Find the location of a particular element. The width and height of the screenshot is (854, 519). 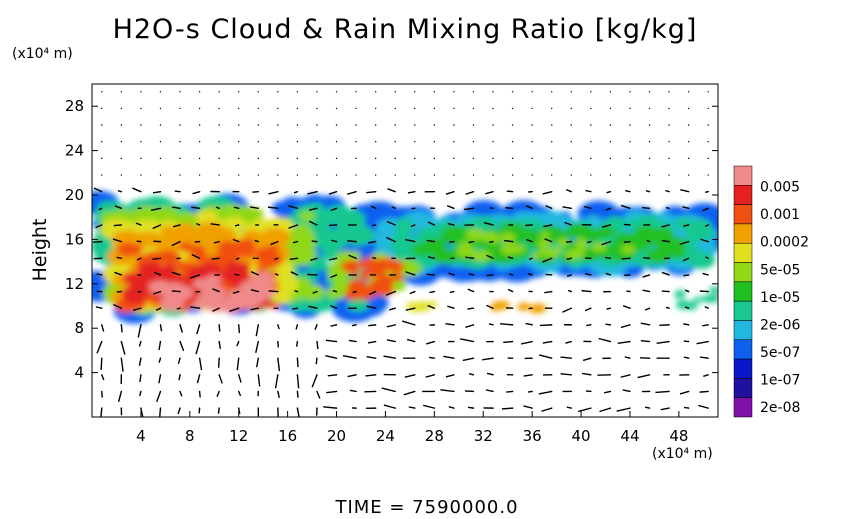

y-tick-label: 8 is located at coordinates (79, 328).